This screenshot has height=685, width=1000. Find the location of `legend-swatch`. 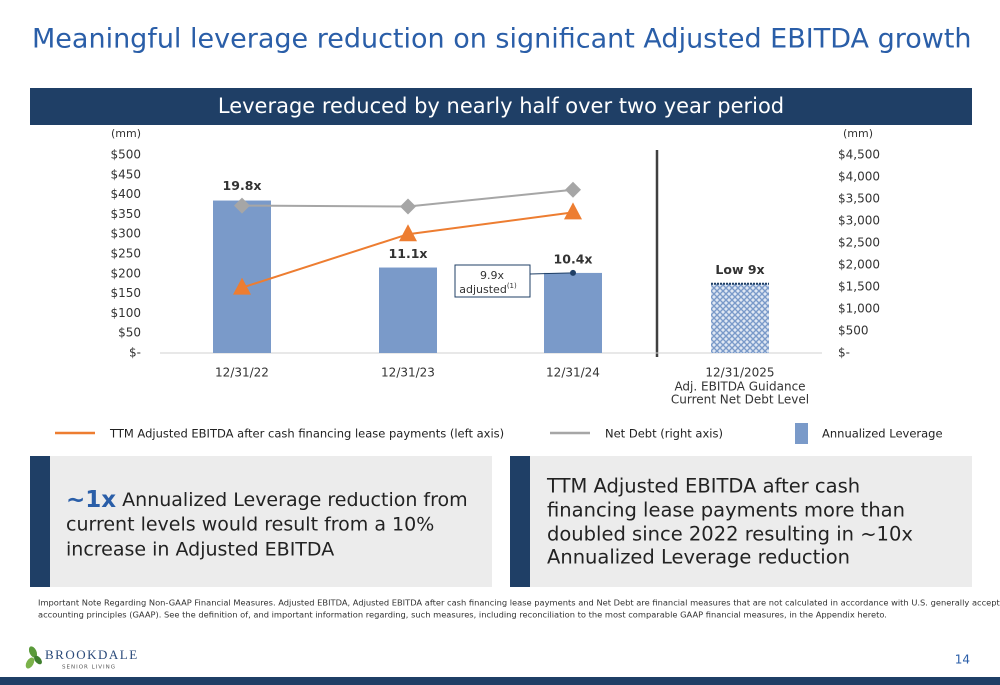

legend-swatch is located at coordinates (801, 433).